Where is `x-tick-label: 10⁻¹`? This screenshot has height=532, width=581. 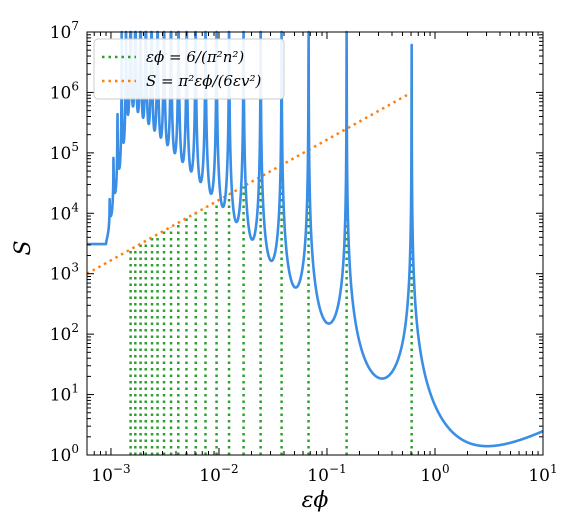 x-tick-label: 10⁻¹ is located at coordinates (326, 474).